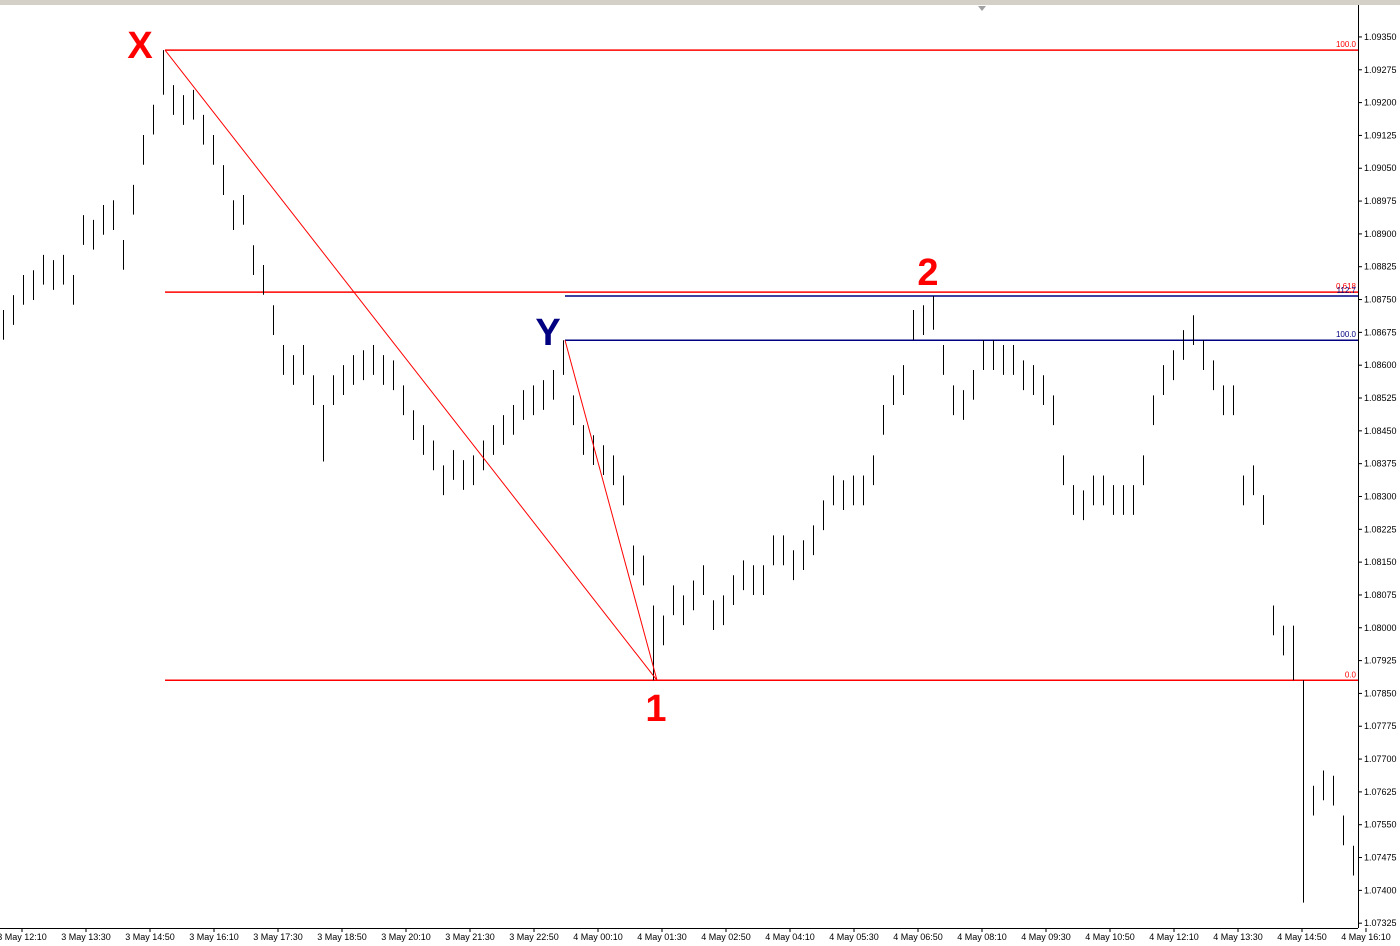  What do you see at coordinates (1380, 693) in the screenshot?
I see `y-tick-label: 1.07850` at bounding box center [1380, 693].